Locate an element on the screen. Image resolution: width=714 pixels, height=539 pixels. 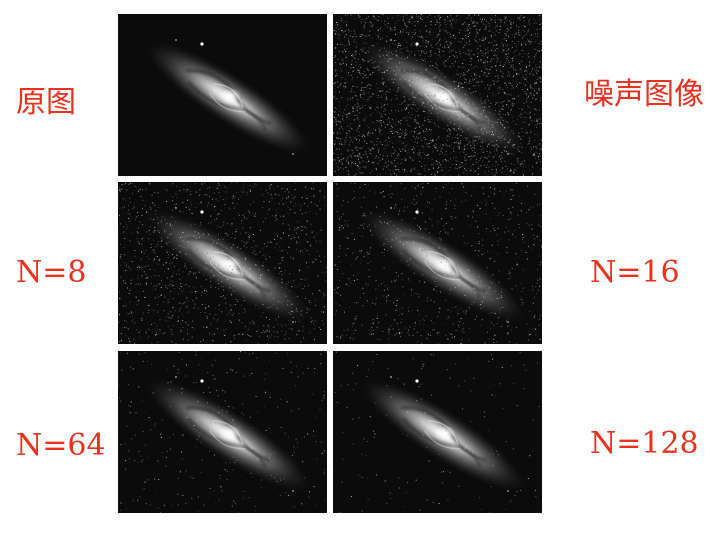
average-n16-image is located at coordinates (437, 263).